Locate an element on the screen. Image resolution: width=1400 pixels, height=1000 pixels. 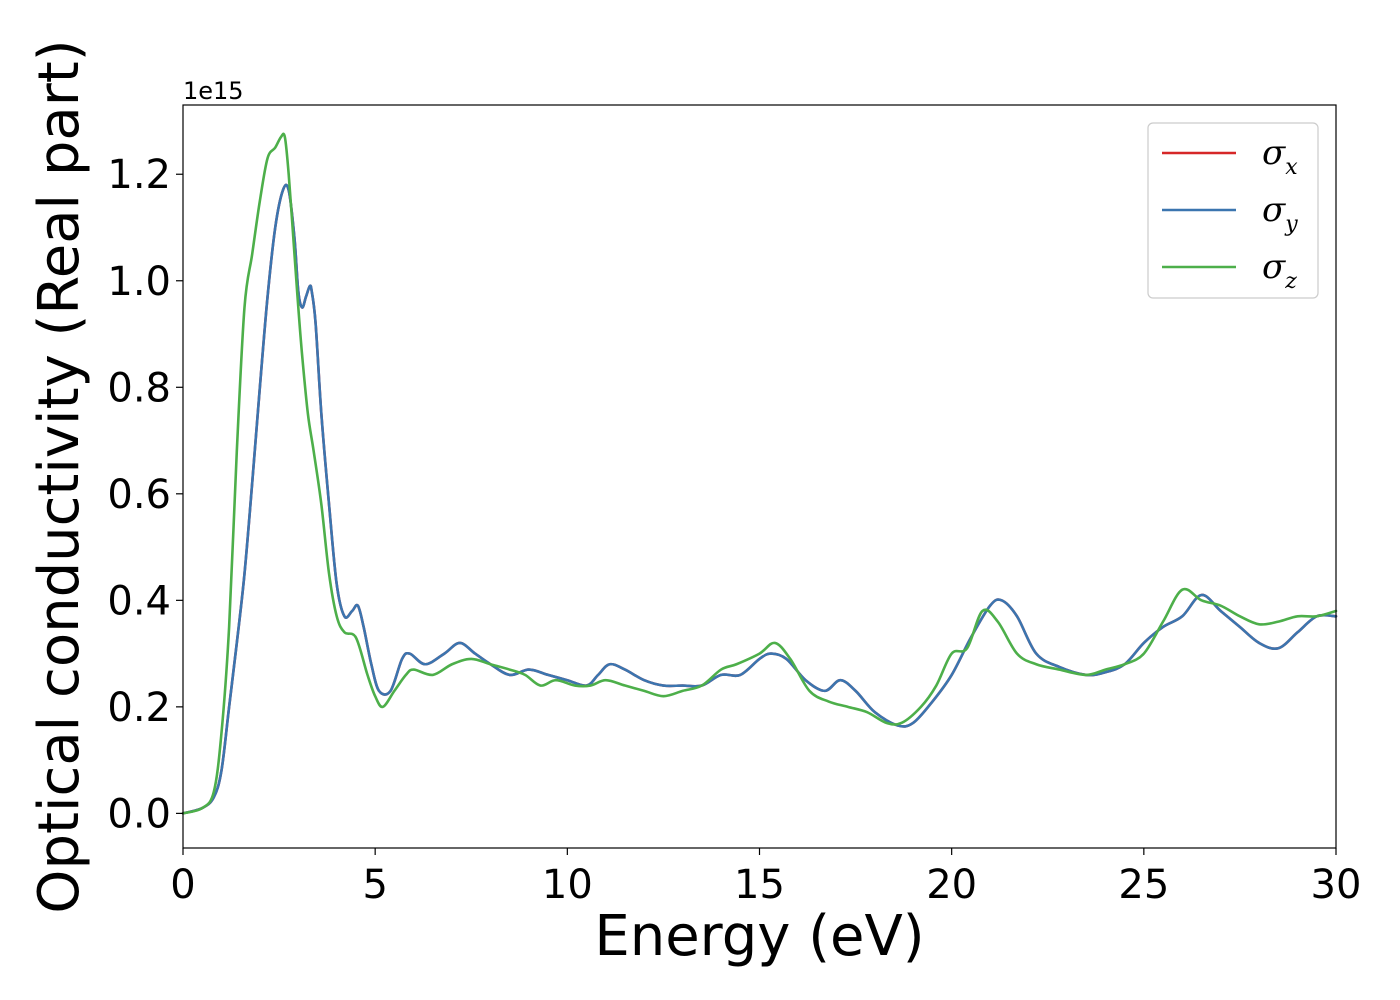
y-axis-label: Optical conductivity (Real part) is located at coordinates (59, 476).